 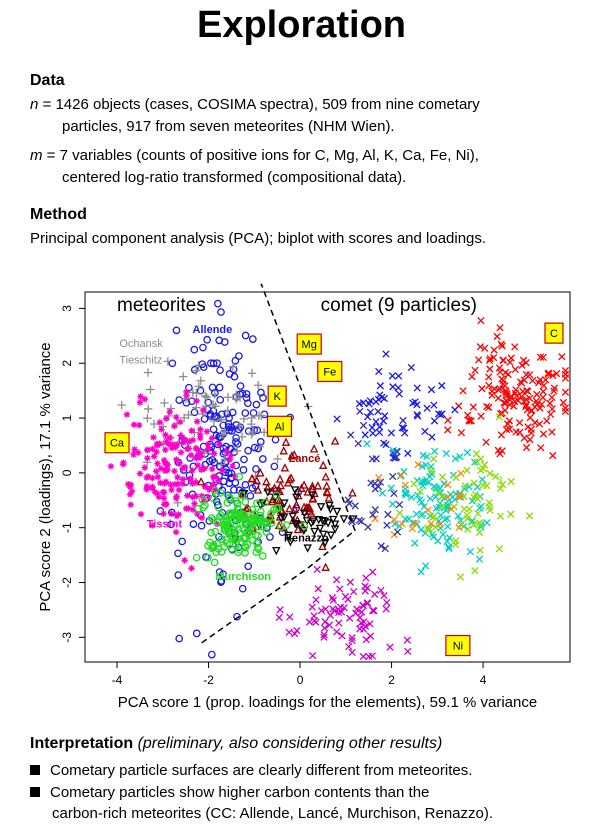 I want to click on series-label: Tissint, so click(x=165, y=525).